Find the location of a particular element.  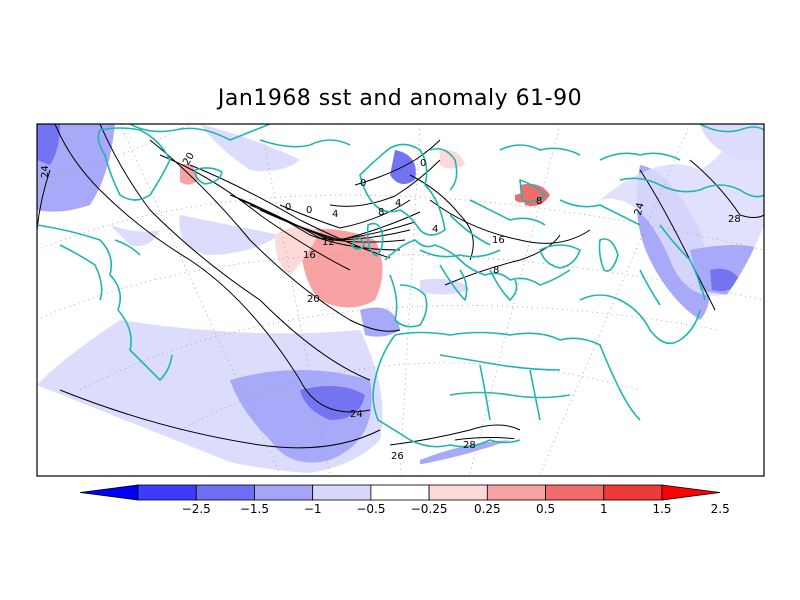

coastline-europe is located at coordinates (477, 262).